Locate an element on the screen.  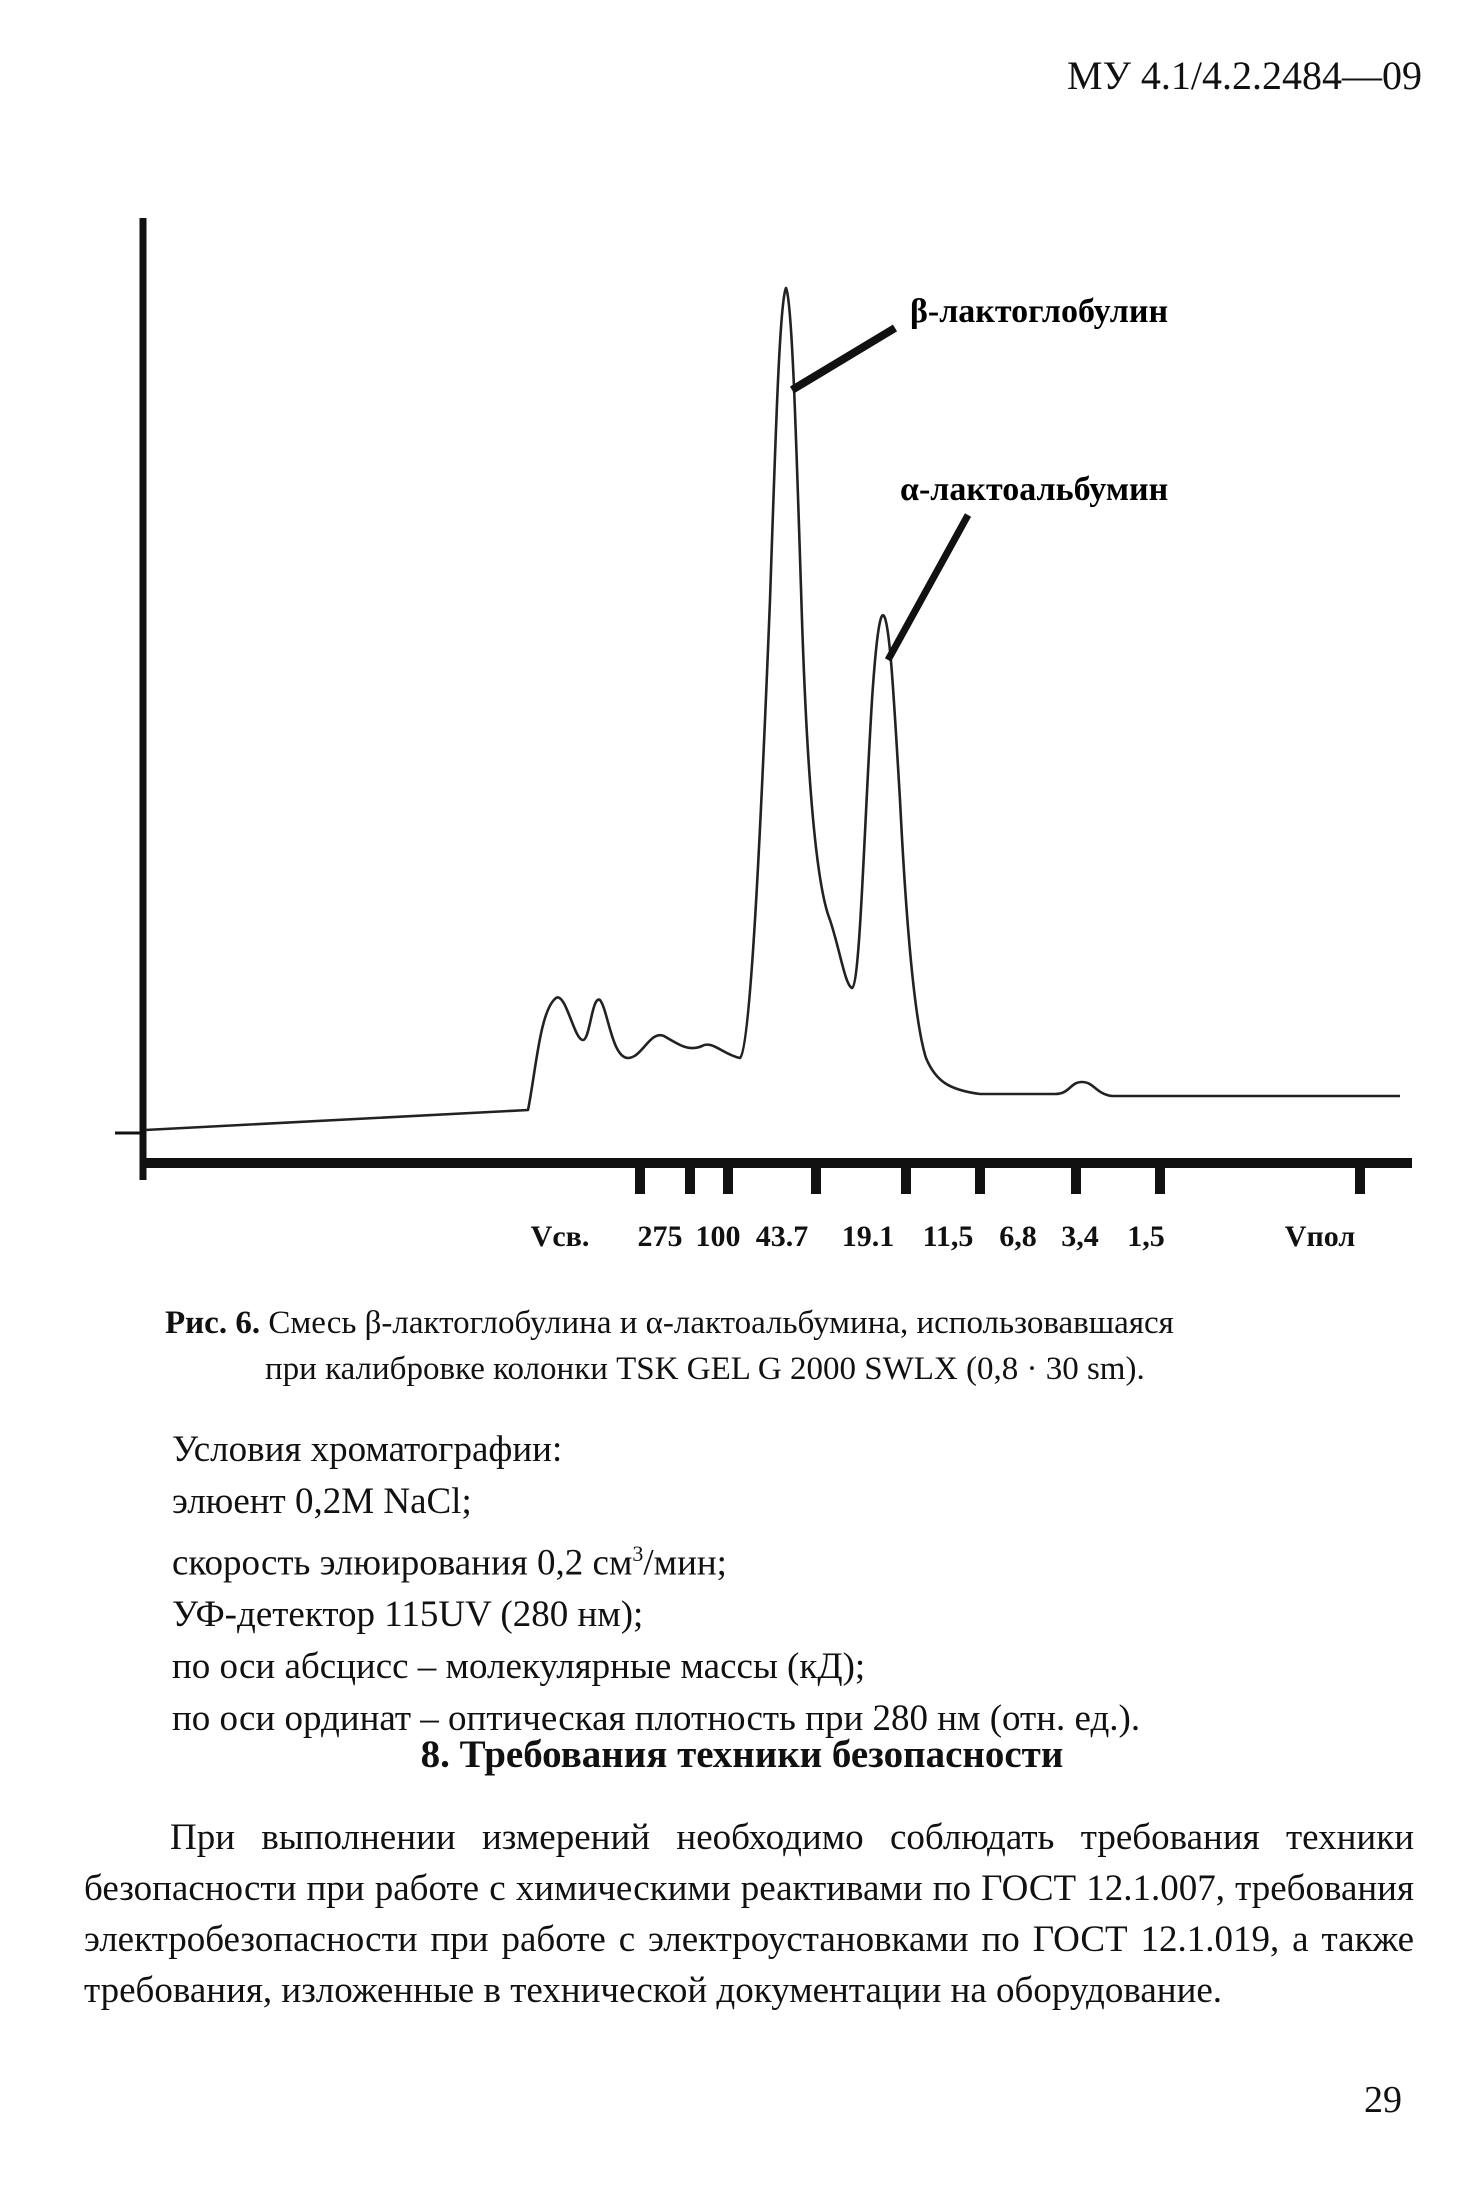
conditions-rate: скорость элюирования 0,2 см3/мин; is located at coordinates (656, 1558).